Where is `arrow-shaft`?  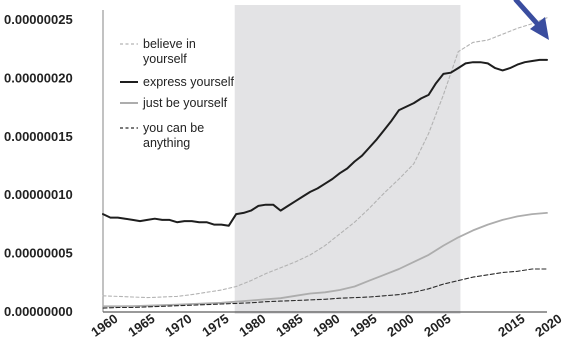
arrow-shaft is located at coordinates (528, 15).